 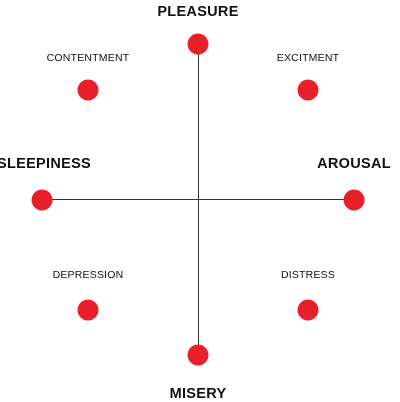 What do you see at coordinates (354, 164) in the screenshot?
I see `arousal-label: AROUSAL` at bounding box center [354, 164].